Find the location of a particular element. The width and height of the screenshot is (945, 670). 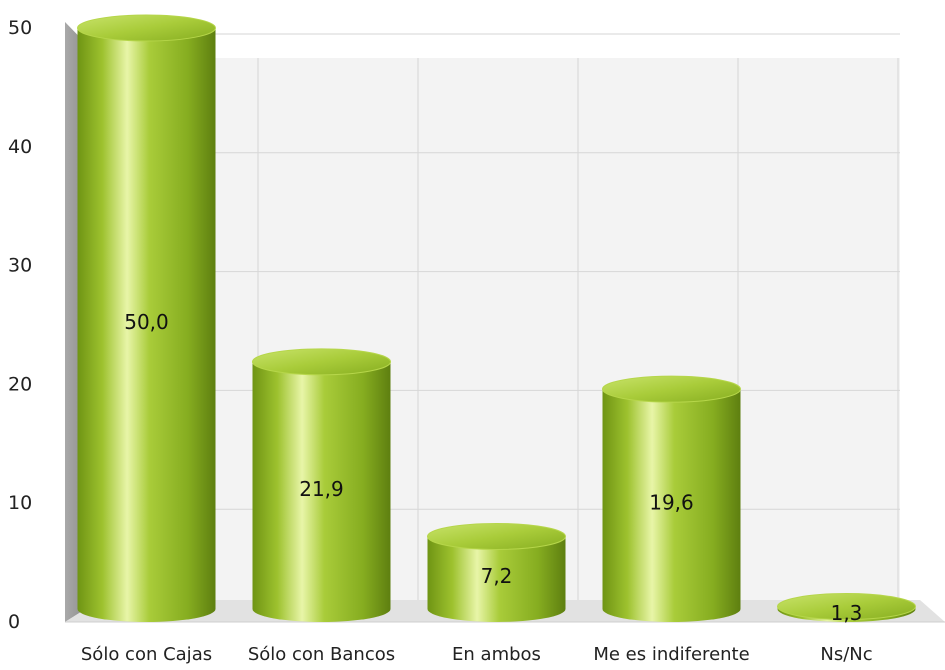

y-tick-label: 0 is located at coordinates (14, 622).